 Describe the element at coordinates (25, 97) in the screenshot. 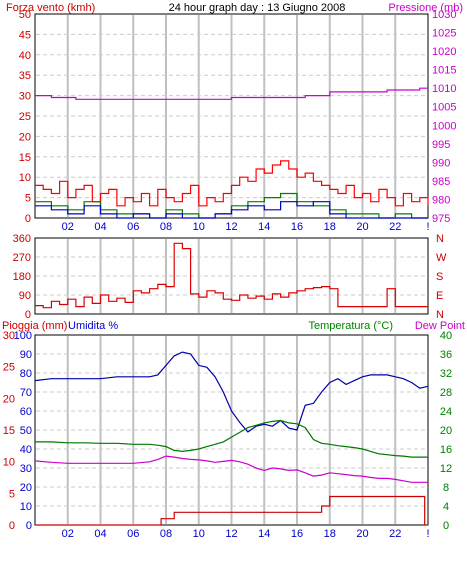

I see `wind-tick-label: 30` at that location.